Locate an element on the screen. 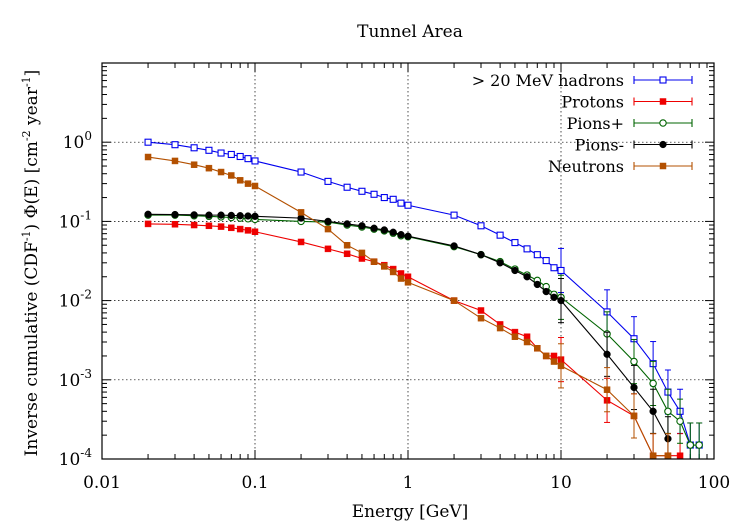 Image resolution: width=750 pixels, height=525 pixels. x-tick-labels: 0.01 0.1 1 10 100 is located at coordinates (406, 483).